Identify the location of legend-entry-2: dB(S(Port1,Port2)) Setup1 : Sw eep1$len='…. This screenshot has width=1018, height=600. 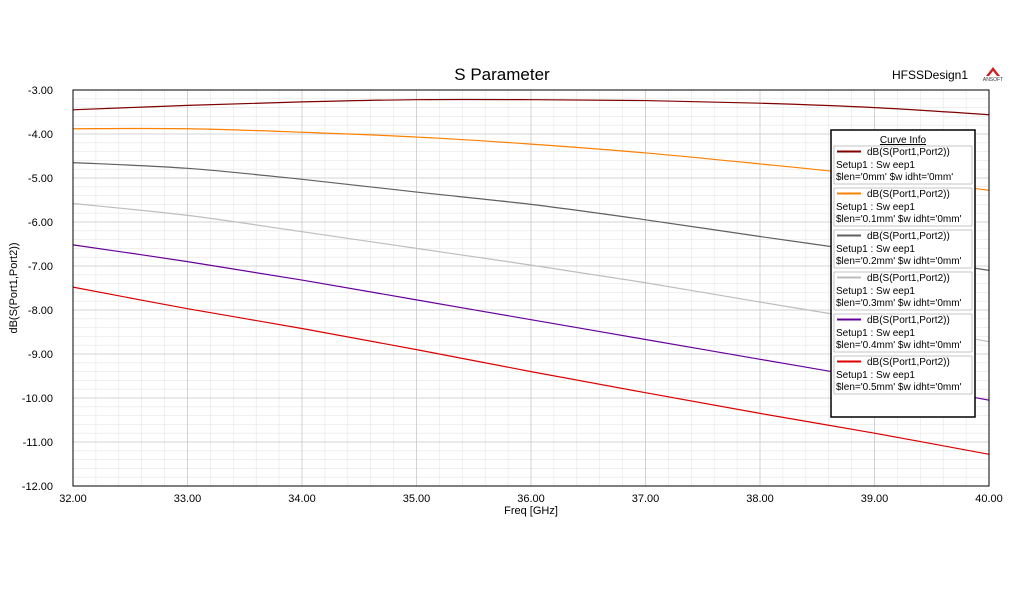
(903, 249).